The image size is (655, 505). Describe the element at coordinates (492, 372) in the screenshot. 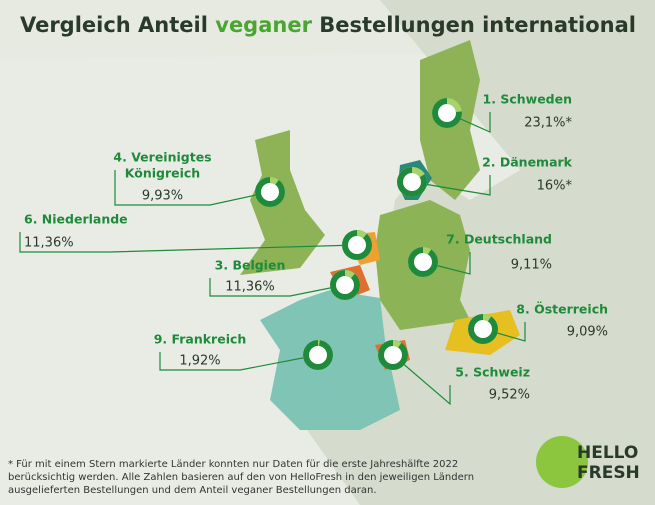

I see `country-label: 5. Schweiz` at that location.